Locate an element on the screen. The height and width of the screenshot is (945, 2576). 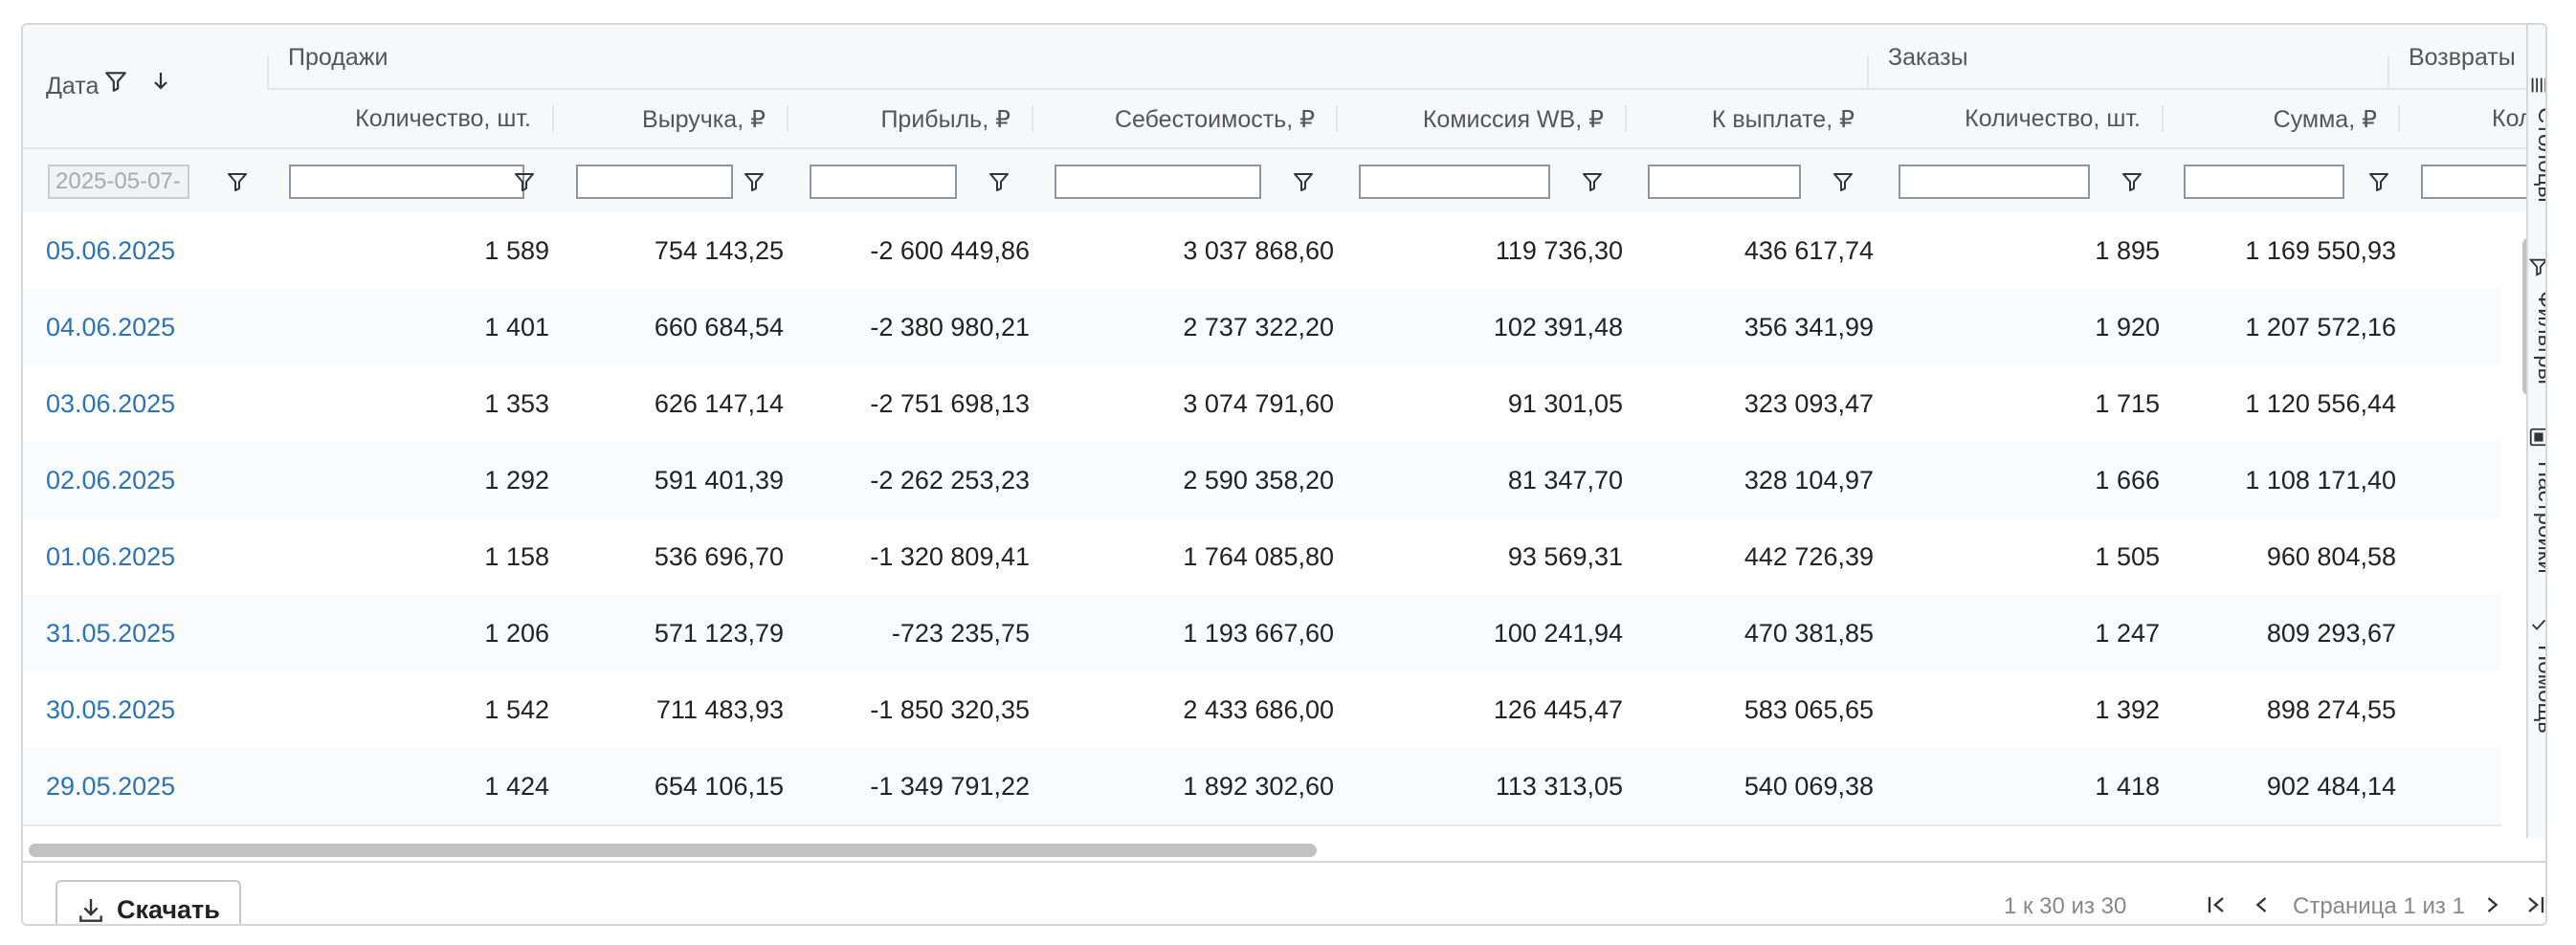
side-tab-help: Помощь is located at coordinates (2537, 684).